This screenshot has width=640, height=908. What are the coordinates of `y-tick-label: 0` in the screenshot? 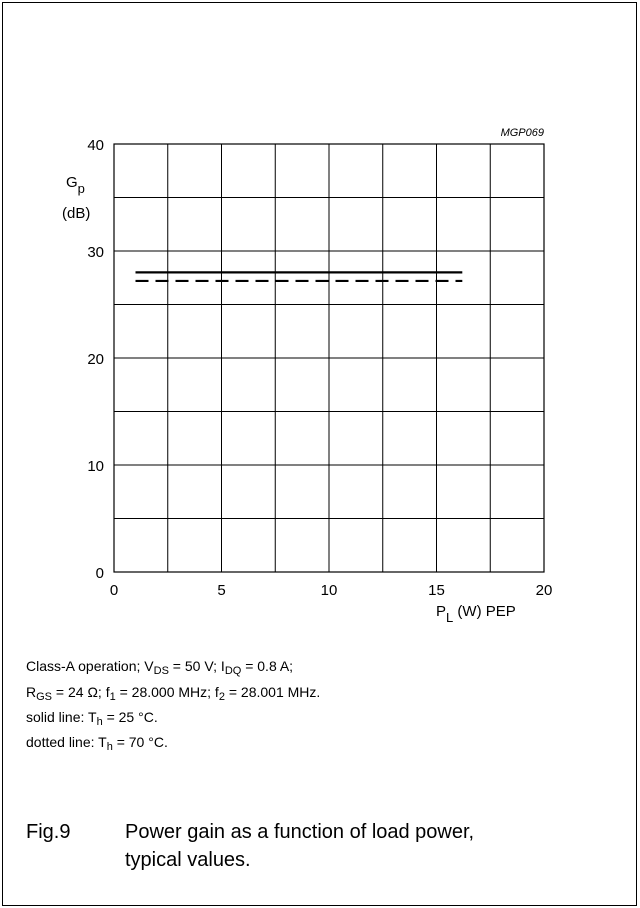 It's located at (100, 573).